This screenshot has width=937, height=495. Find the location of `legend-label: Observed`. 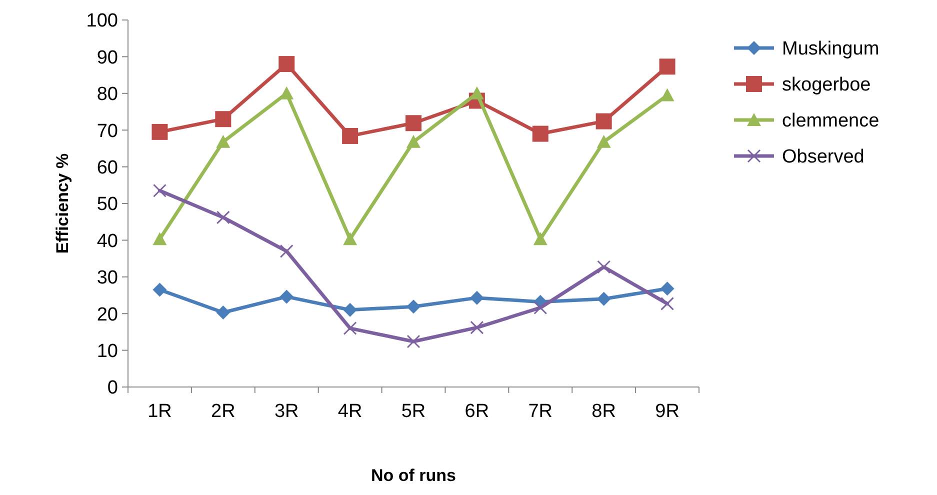

legend-label: Observed is located at coordinates (823, 157).